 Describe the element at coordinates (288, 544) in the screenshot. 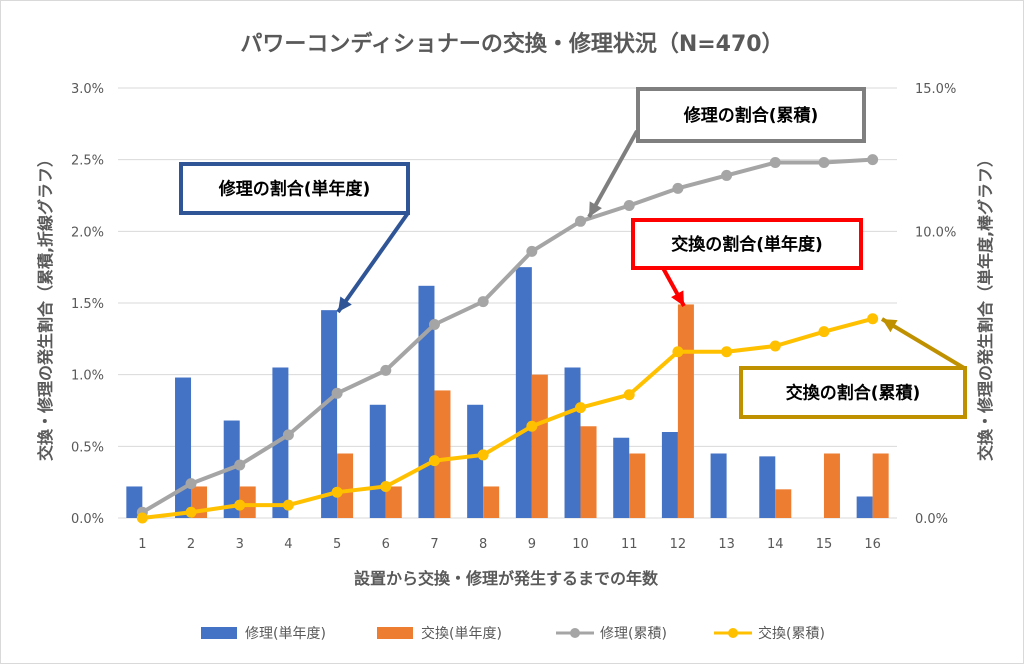

I see `x-tick-label: 4` at that location.